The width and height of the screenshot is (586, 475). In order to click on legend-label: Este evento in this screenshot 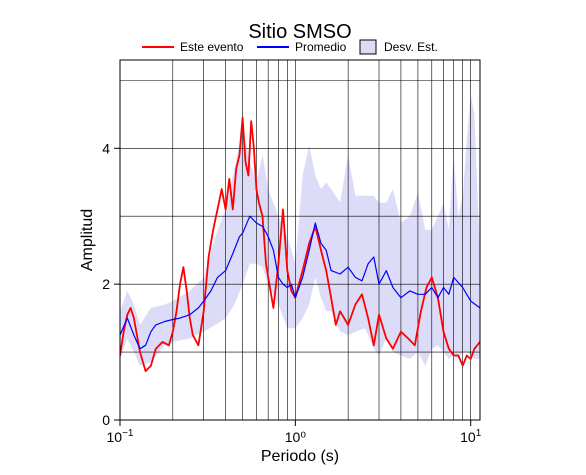, I will do `click(212, 47)`.